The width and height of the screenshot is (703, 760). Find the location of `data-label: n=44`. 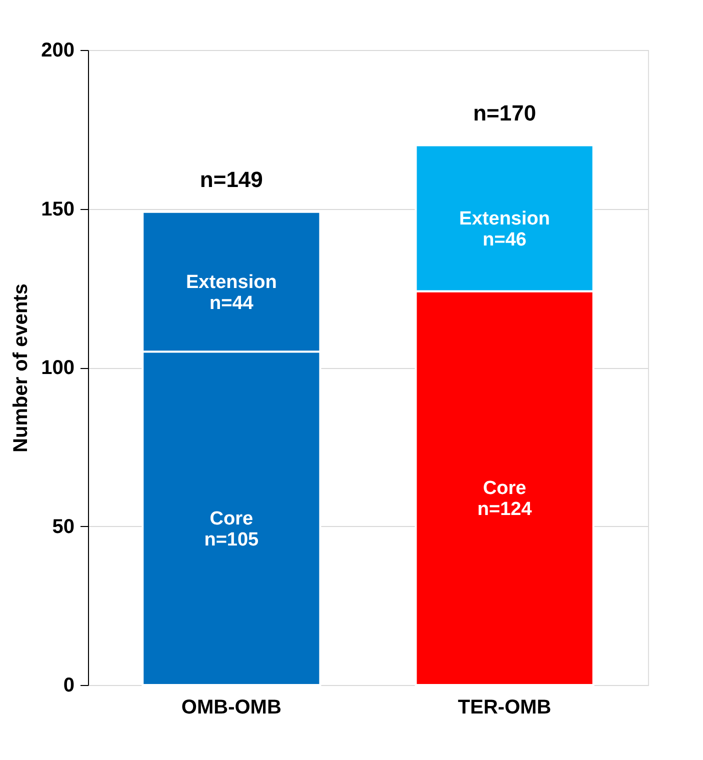

data-label: n=44 is located at coordinates (231, 303).